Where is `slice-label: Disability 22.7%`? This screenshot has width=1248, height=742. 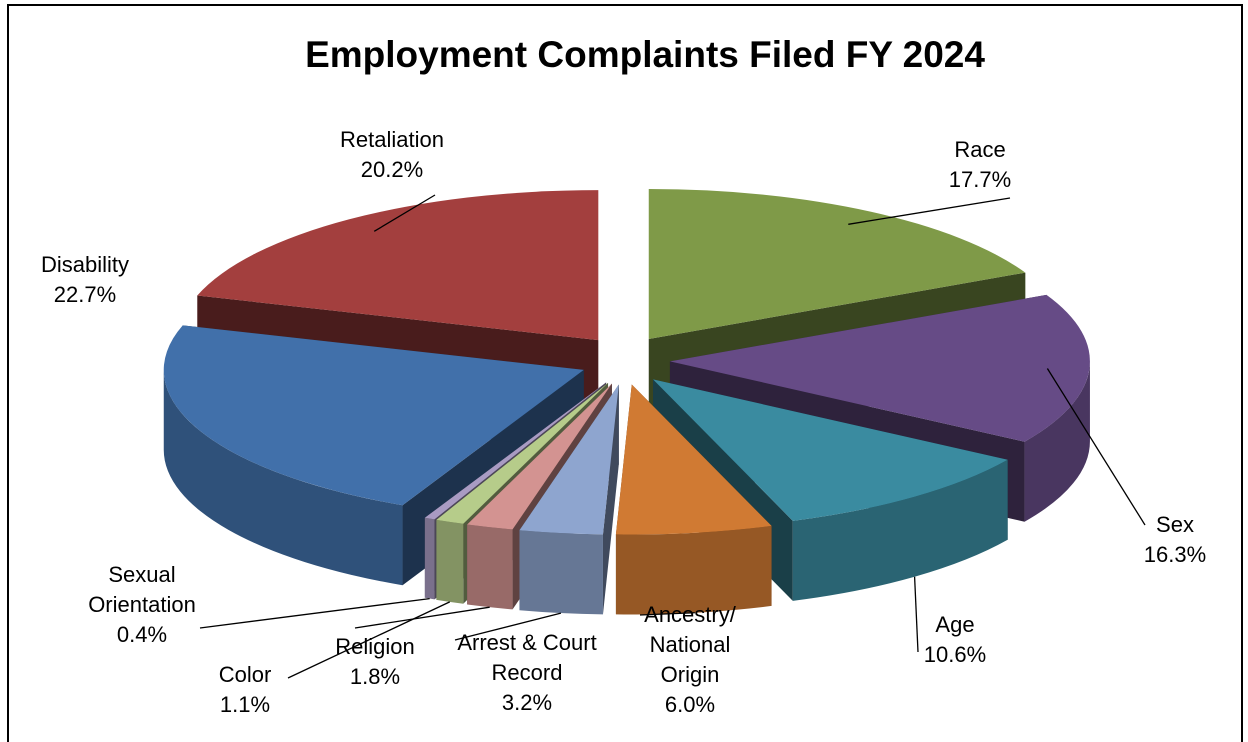
slice-label: Disability 22.7% is located at coordinates (85, 280).